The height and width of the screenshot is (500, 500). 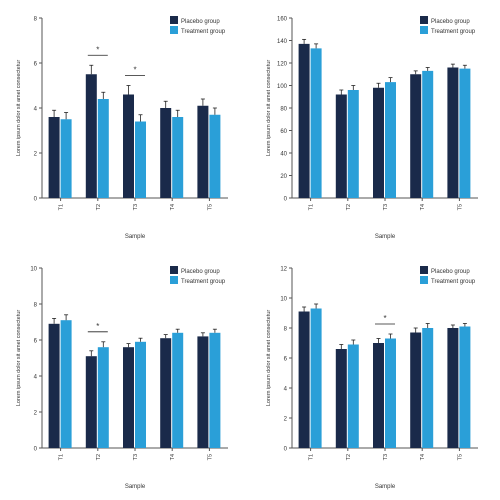 What do you see at coordinates (282, 20) in the screenshot?
I see `y-tick-label: 160` at bounding box center [282, 20].